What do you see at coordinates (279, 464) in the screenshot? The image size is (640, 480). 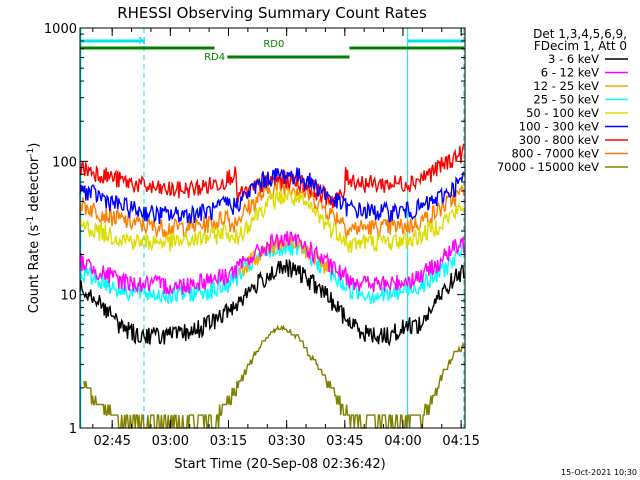 I see `x-axis-label: Start Time (20-Sep-08 02:36:42)` at bounding box center [279, 464].